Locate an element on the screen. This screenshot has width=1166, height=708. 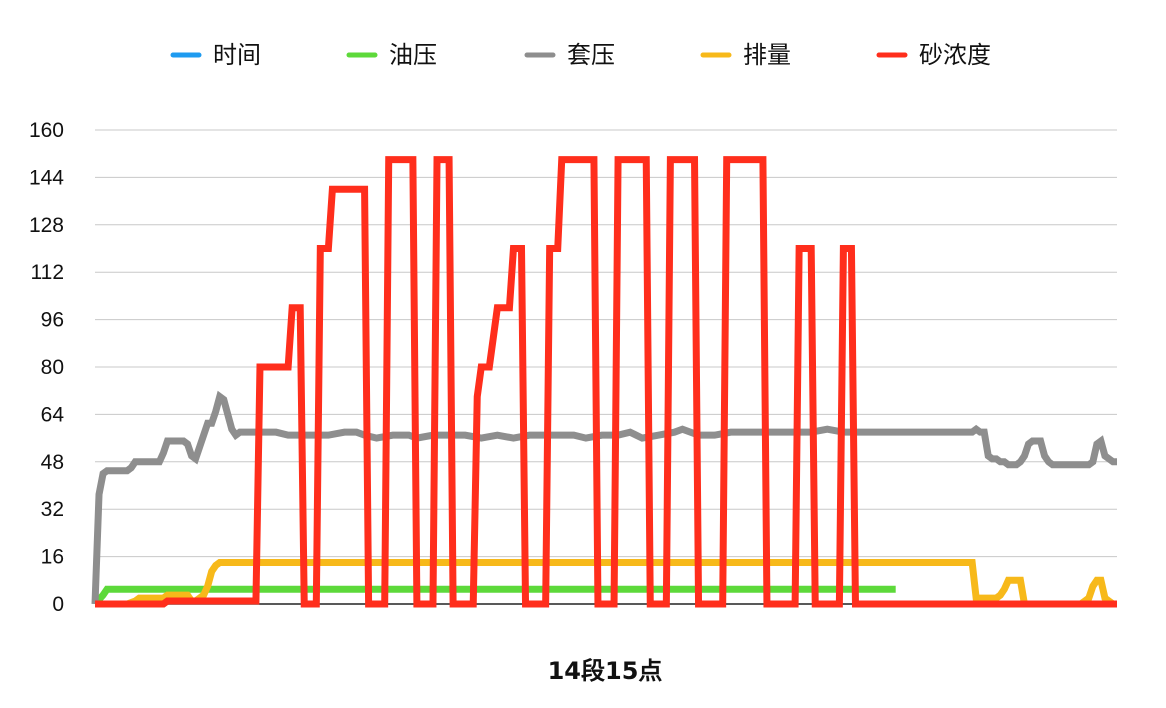
legend-label: 砂浓度 is located at coordinates (955, 55).